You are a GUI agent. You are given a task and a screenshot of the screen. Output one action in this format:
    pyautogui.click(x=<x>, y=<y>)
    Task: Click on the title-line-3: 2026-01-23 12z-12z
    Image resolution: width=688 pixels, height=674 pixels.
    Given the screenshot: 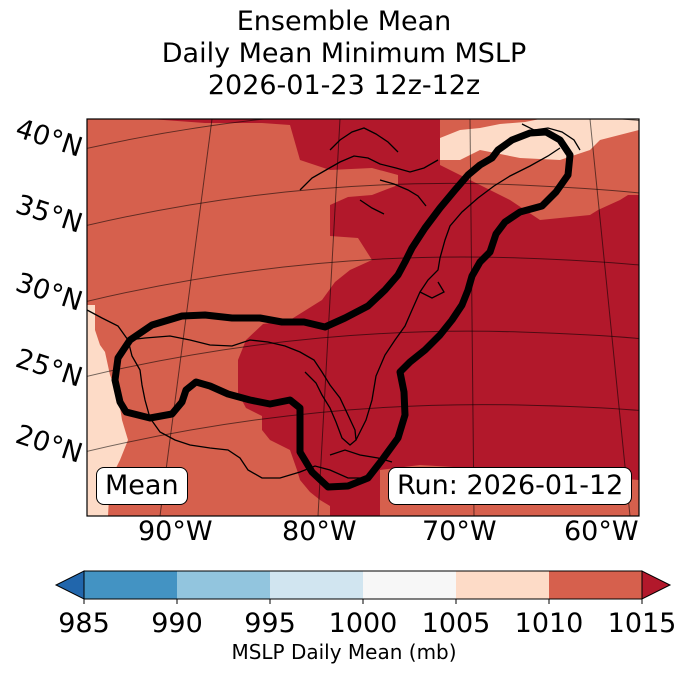 What is the action you would take?
    pyautogui.click(x=344, y=85)
    